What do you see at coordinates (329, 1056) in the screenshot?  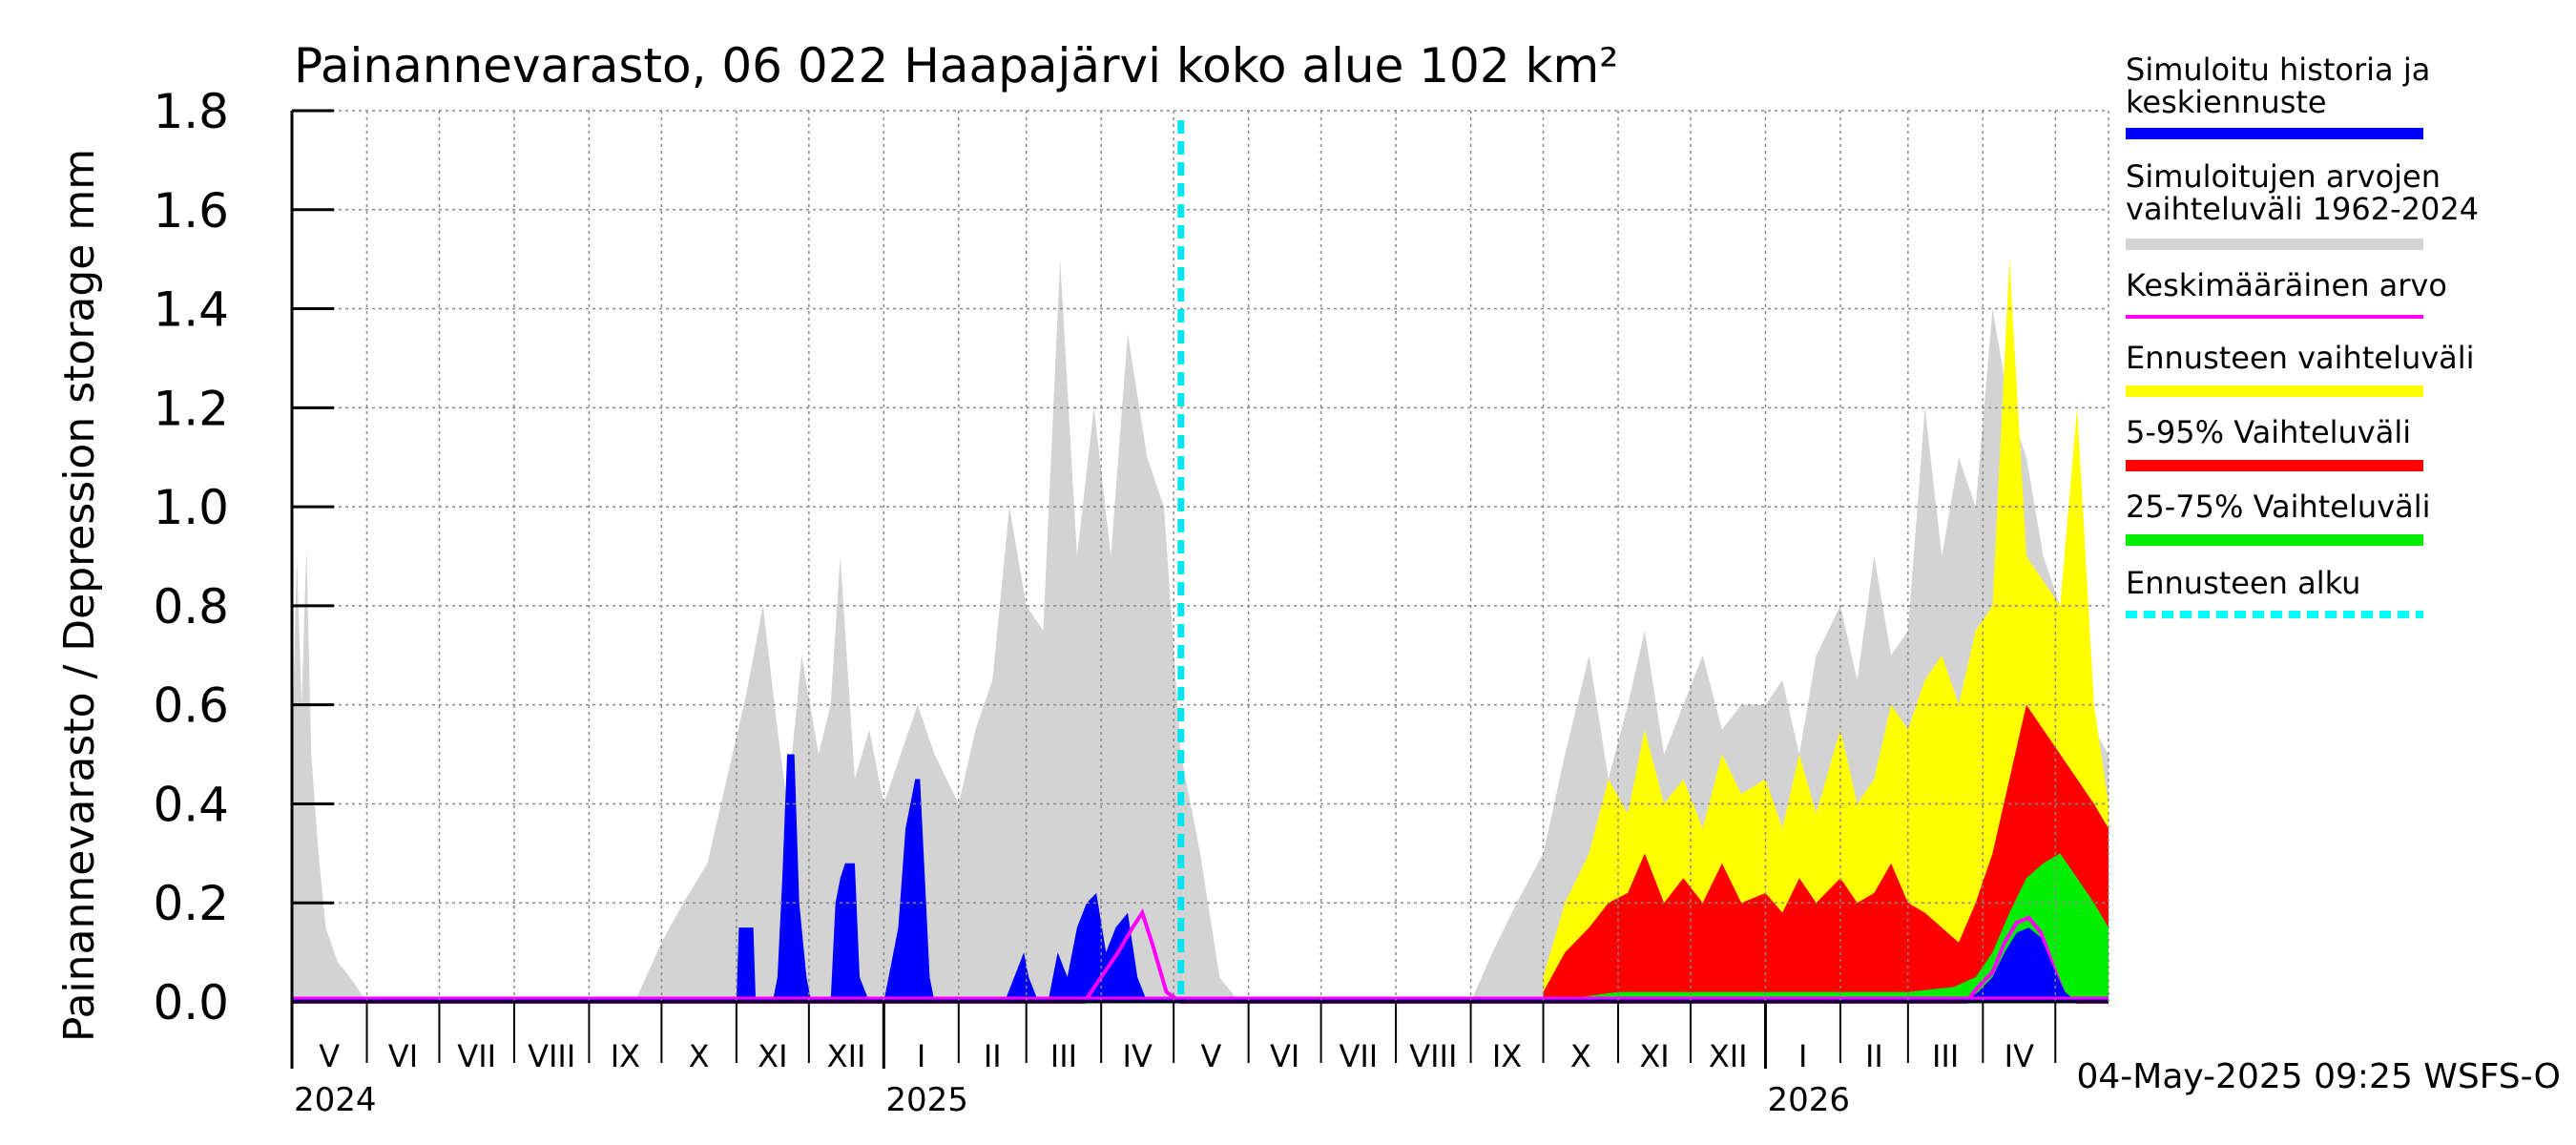 I see `x-month-label-0: V` at bounding box center [329, 1056].